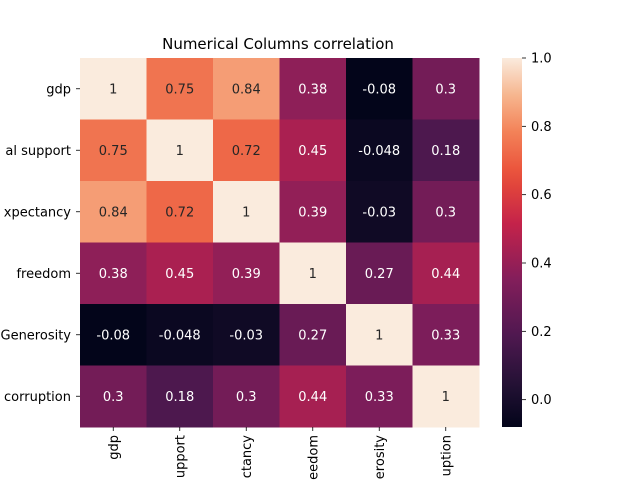 This screenshot has width=640, height=480. What do you see at coordinates (280, 453) in the screenshot?
I see `column-tick-labels: gdp upport ctancy eedom erosity uption` at bounding box center [280, 453].